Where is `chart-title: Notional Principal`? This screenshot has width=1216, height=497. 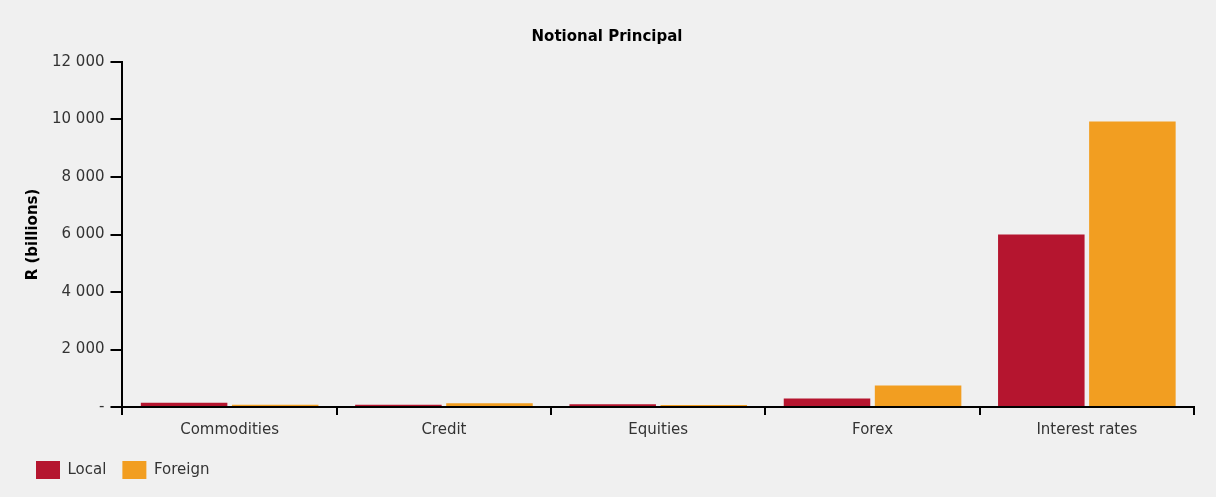 chart-title: Notional Principal is located at coordinates (607, 35).